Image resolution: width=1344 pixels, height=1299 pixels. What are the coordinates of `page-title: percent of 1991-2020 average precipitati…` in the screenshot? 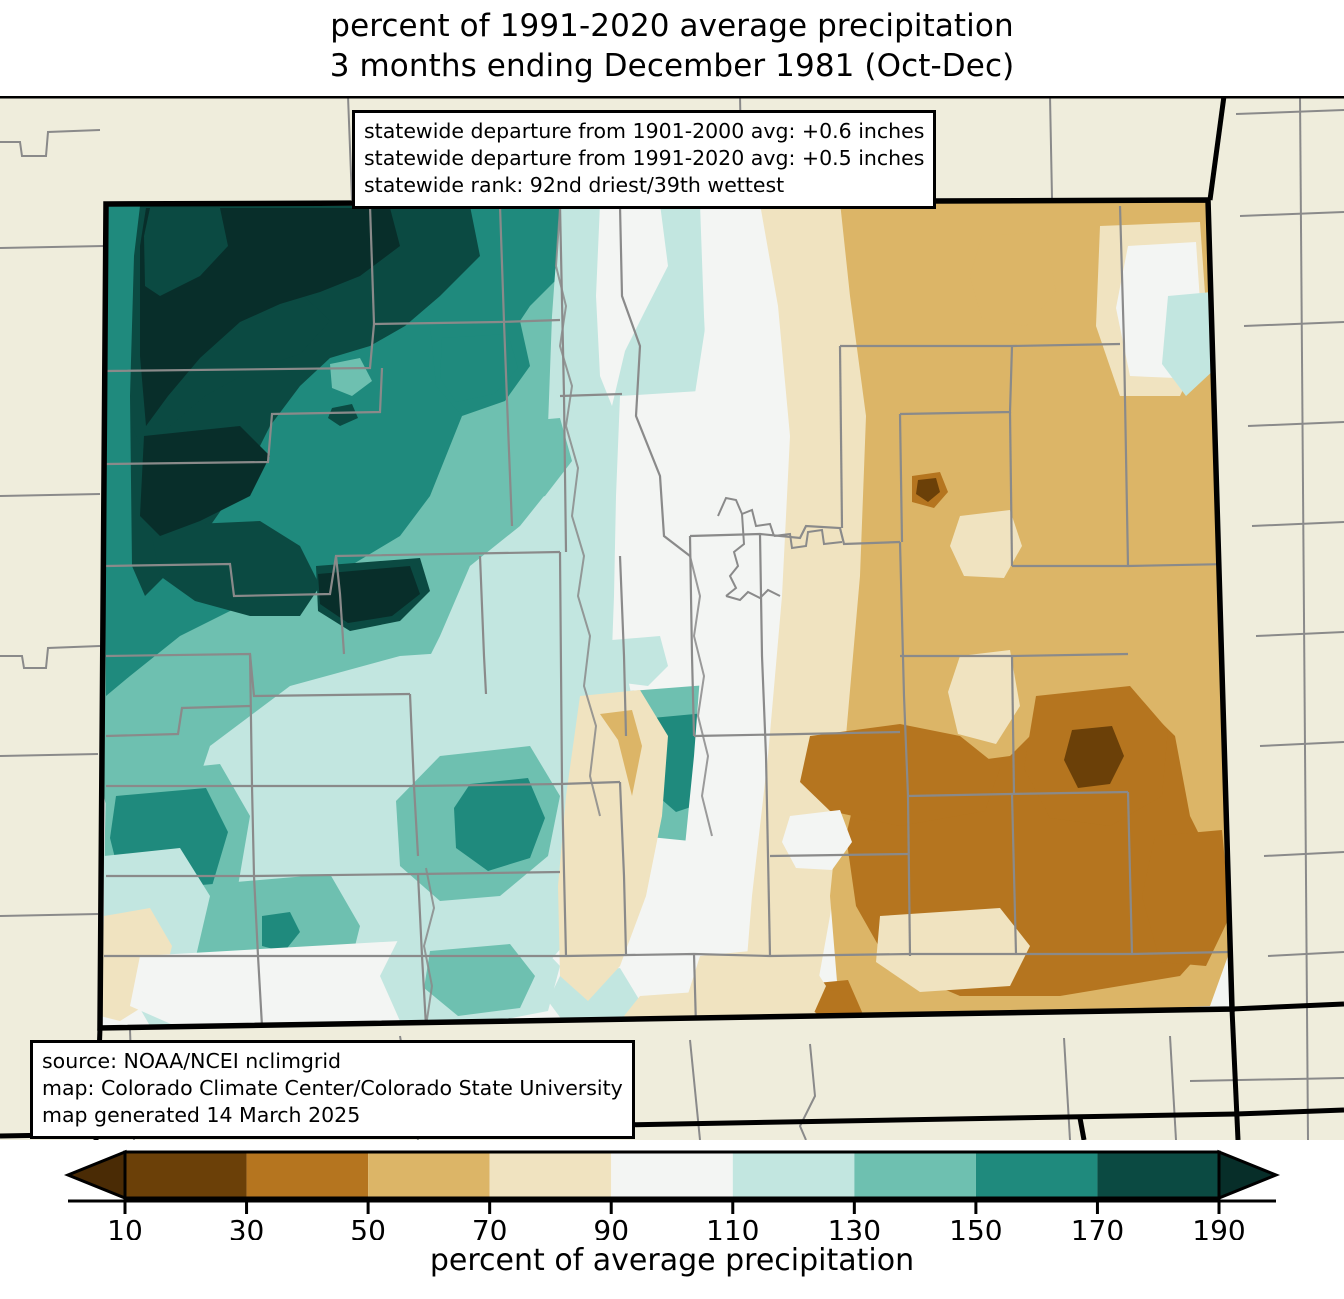 It's located at (672, 46).